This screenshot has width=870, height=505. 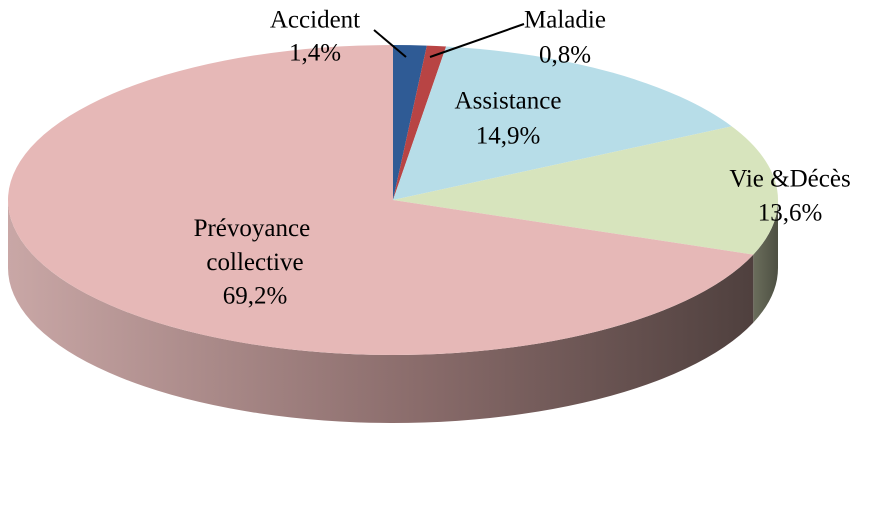 What do you see at coordinates (255, 245) in the screenshot?
I see `category-label: Prévoyance collective` at bounding box center [255, 245].